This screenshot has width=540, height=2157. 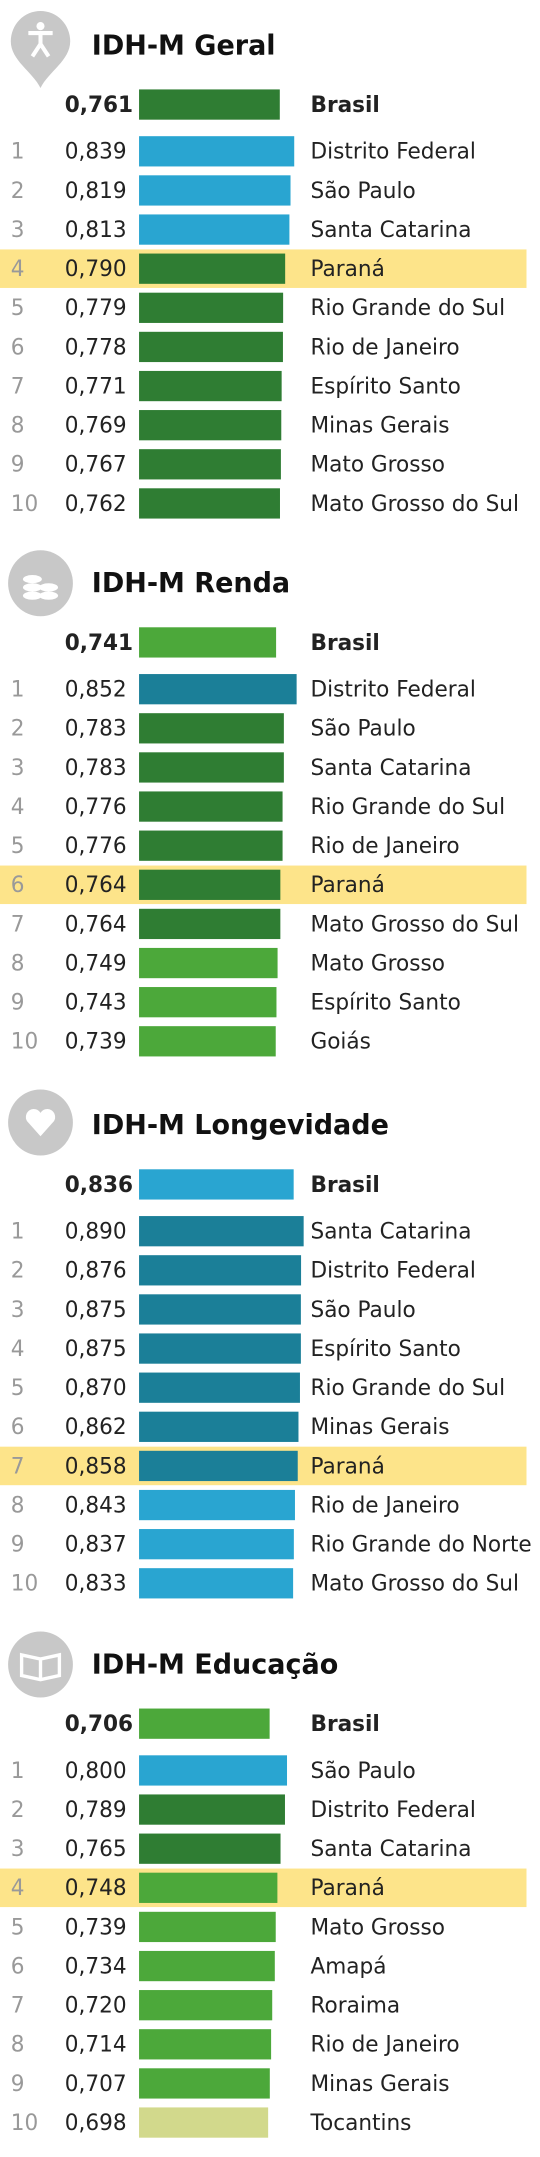 I want to click on value-label: 0,761, so click(x=99, y=105).